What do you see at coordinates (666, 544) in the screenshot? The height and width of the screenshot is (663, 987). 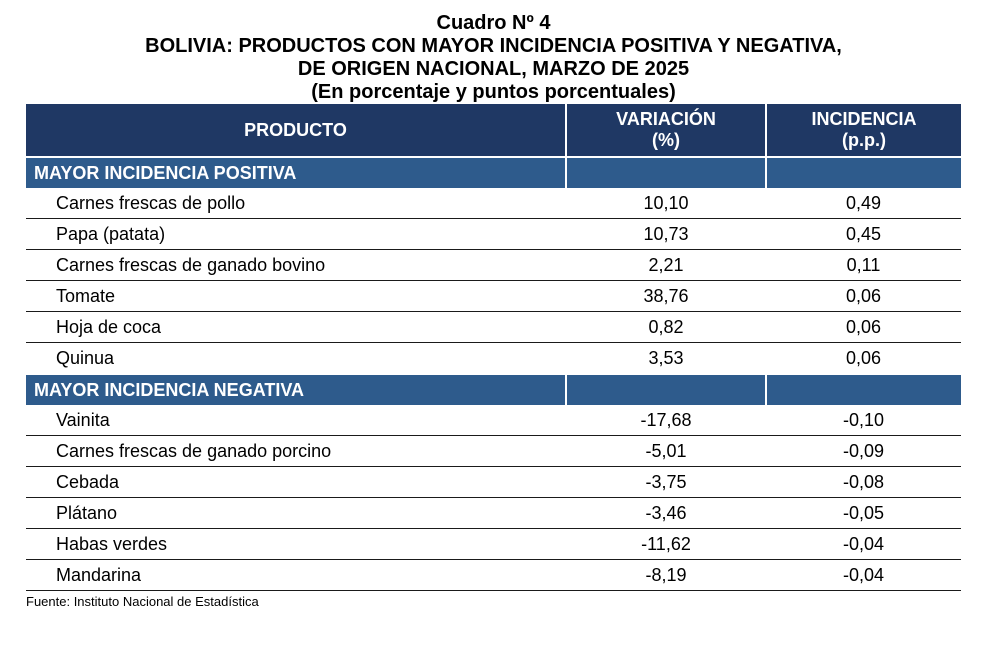 I see `variation-cell: -11,62` at bounding box center [666, 544].